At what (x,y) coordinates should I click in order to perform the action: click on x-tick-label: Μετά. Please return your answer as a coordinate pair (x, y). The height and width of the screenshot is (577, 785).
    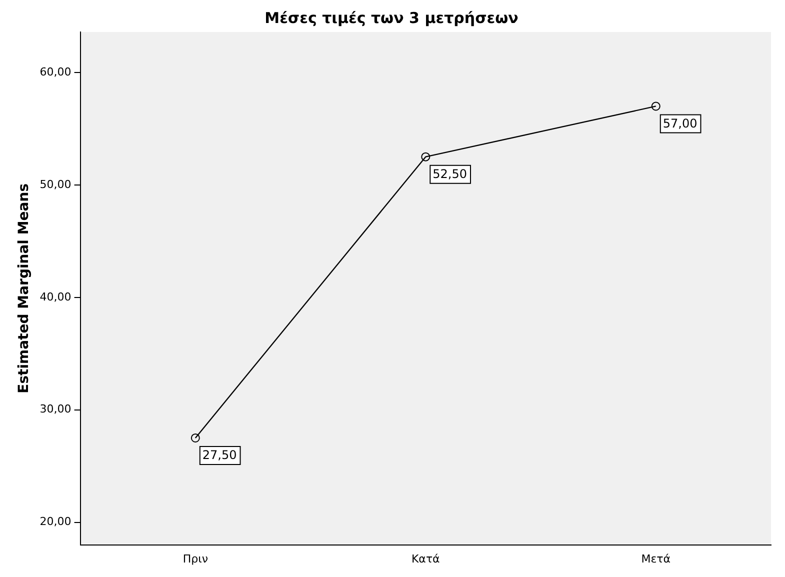
    Looking at the image, I should click on (656, 559).